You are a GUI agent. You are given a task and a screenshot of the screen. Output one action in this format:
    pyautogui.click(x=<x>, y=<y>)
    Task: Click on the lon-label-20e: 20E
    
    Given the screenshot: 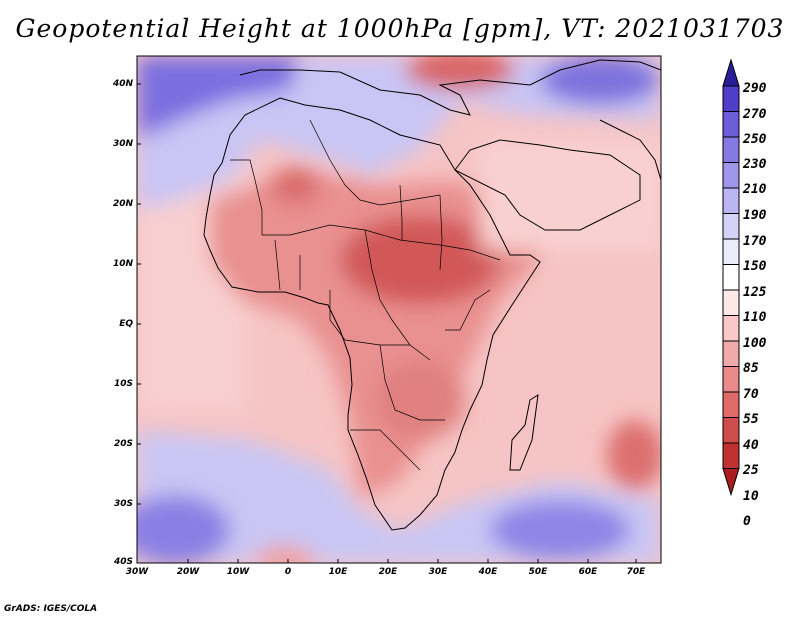 What is the action you would take?
    pyautogui.click(x=388, y=572)
    